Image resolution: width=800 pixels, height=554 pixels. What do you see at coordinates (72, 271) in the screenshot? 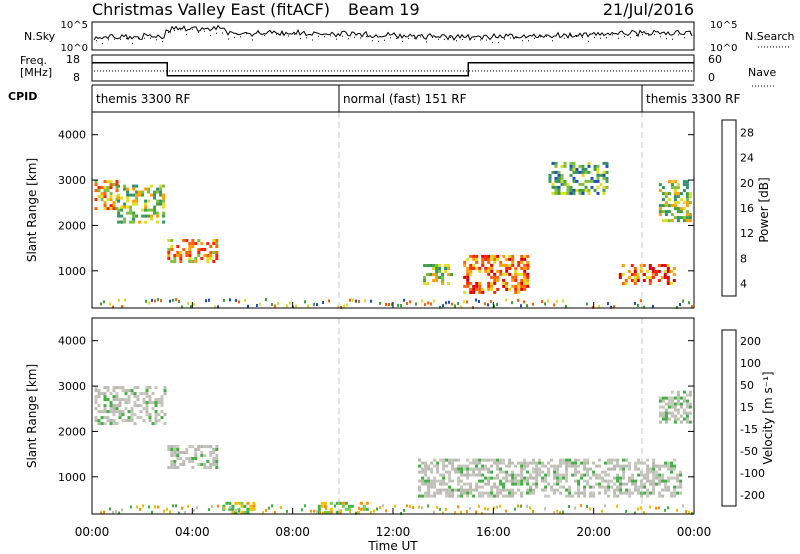
I see `ytick-label: 1000` at bounding box center [72, 271].